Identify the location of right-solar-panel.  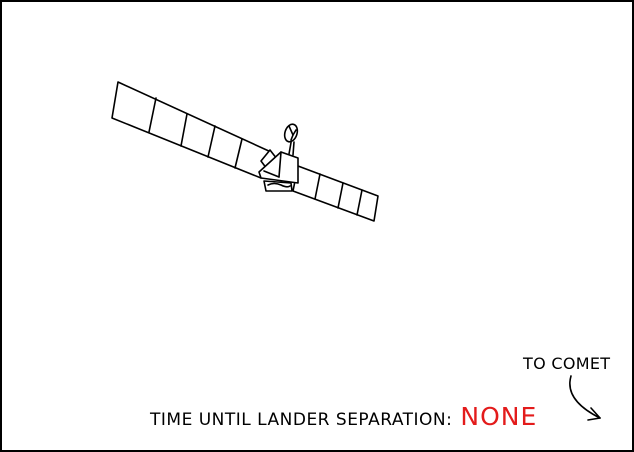
(335, 193).